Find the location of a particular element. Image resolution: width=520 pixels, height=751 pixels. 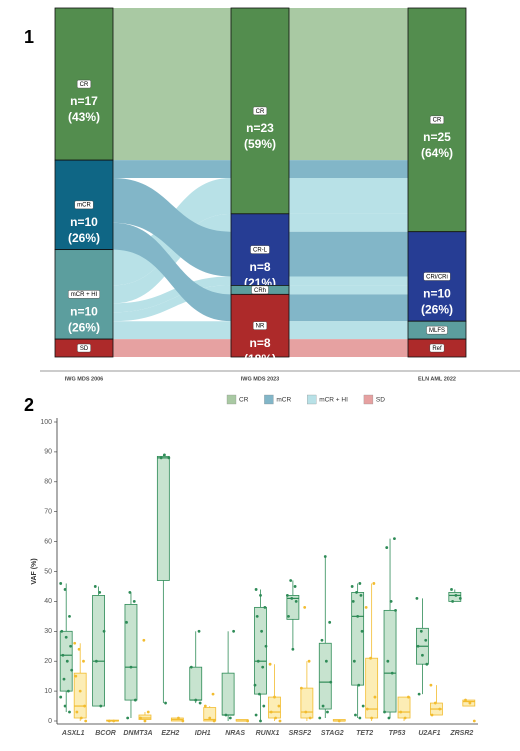

stratum-count: n=8 is located at coordinates (259, 267).